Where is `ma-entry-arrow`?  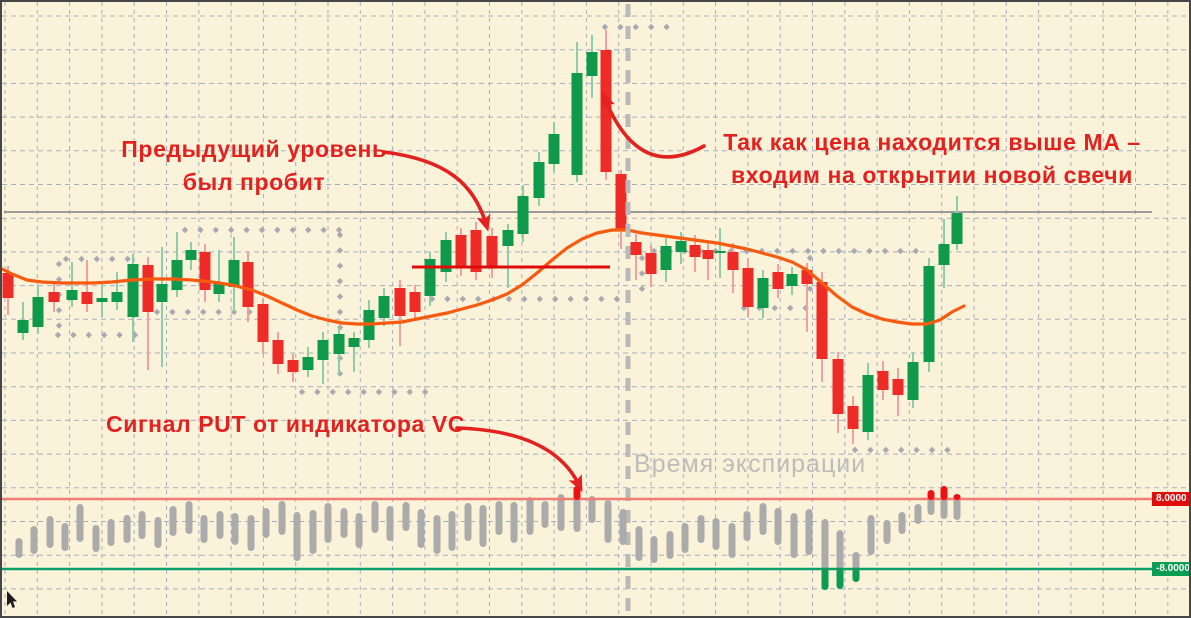 ma-entry-arrow is located at coordinates (653, 125).